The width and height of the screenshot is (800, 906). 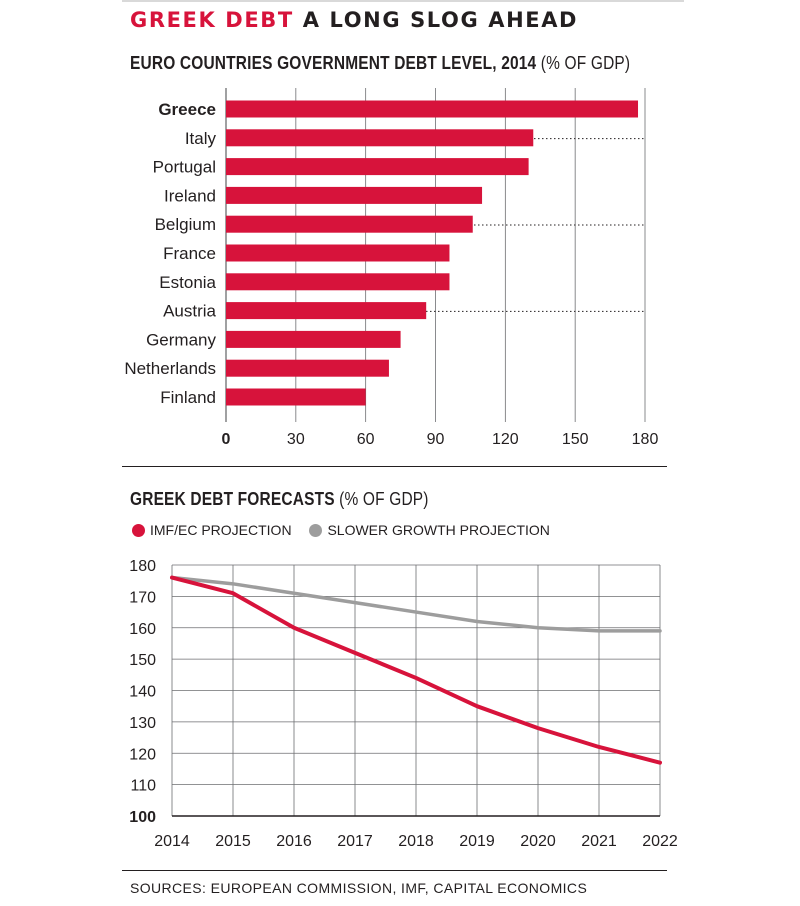 What do you see at coordinates (188, 397) in the screenshot?
I see `bar-category-label: Finland` at bounding box center [188, 397].